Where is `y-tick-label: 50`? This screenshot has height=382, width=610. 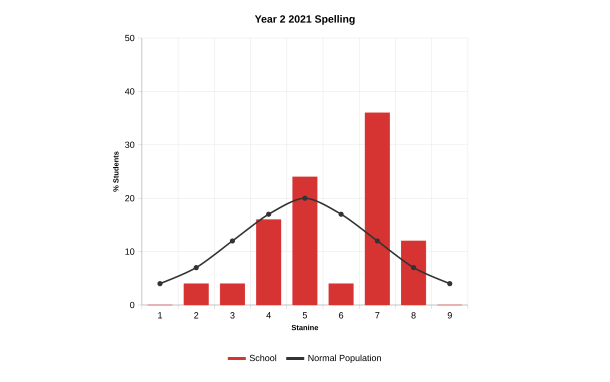 y-tick-label: 50 is located at coordinates (129, 38).